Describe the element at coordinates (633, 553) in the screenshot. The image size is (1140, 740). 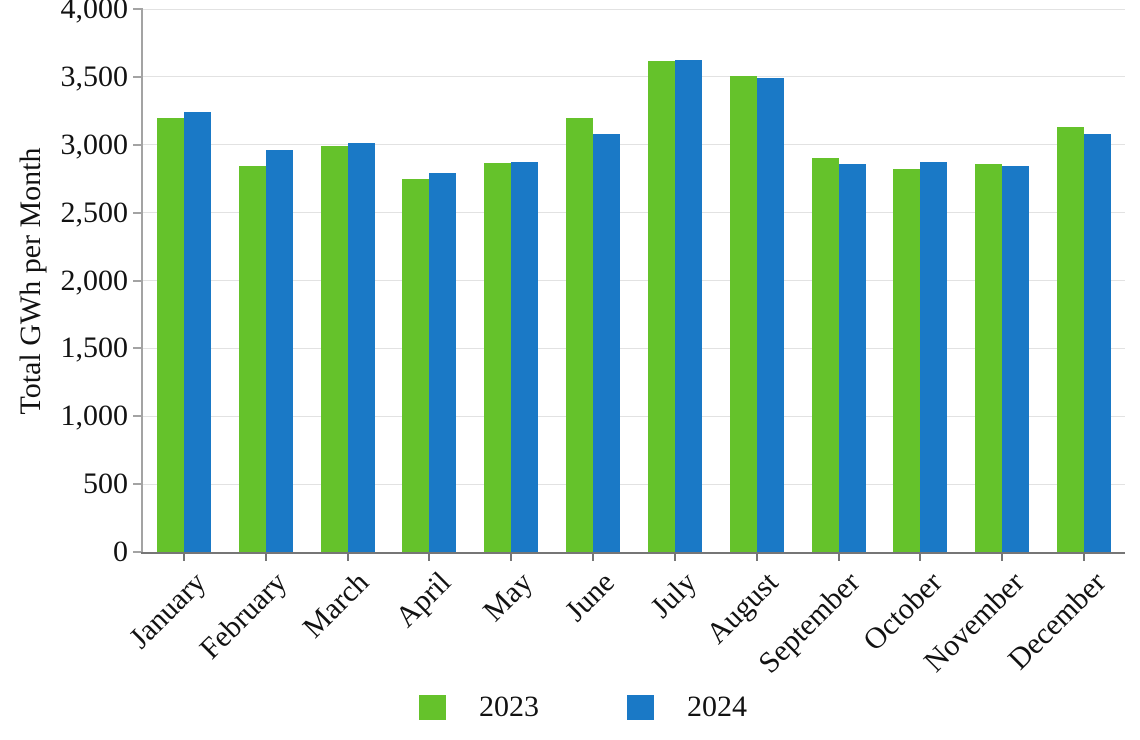
I see `x-axis-line` at that location.